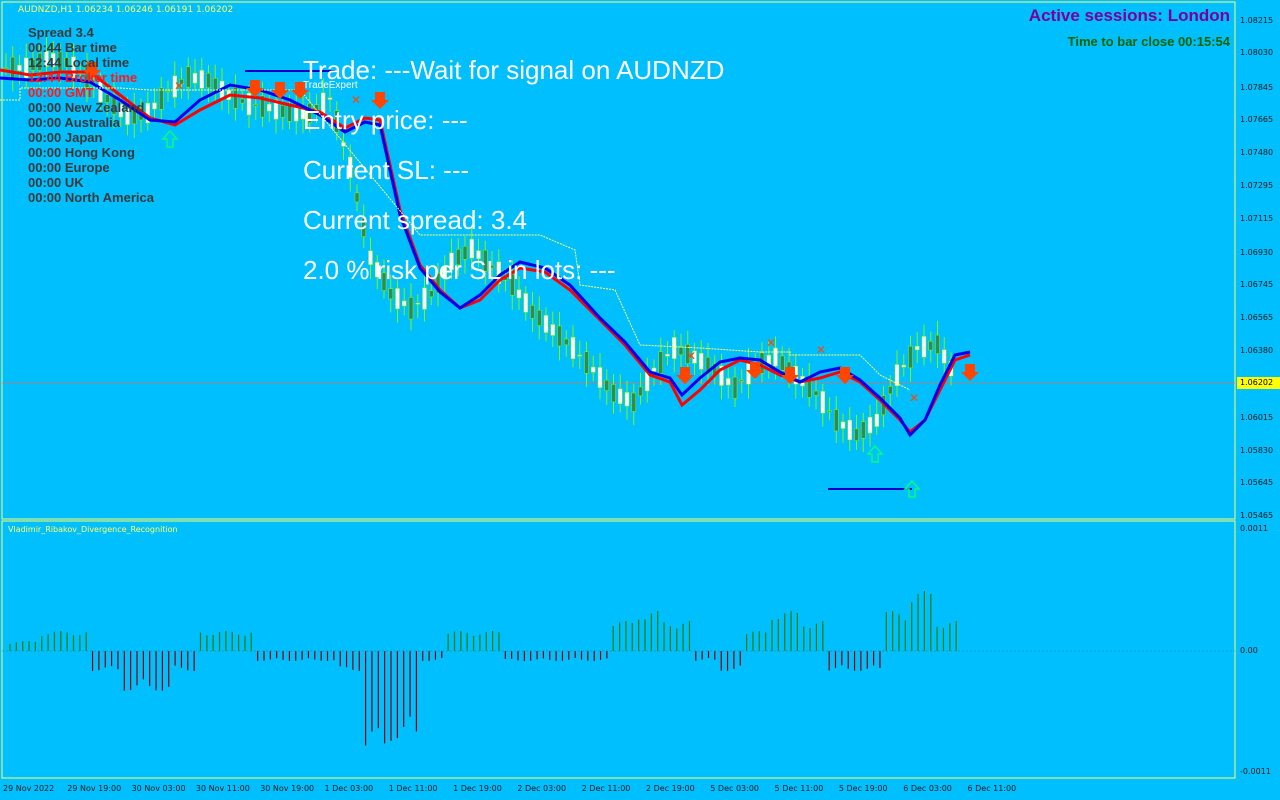 This screenshot has width=1280, height=800. I want to click on price-axis-label: 1.05465, so click(1257, 515).